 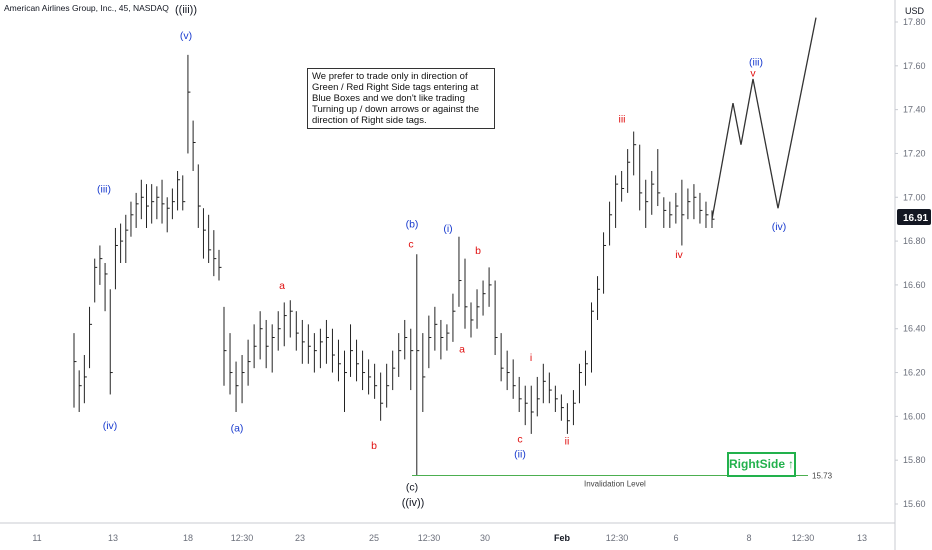 What do you see at coordinates (914, 329) in the screenshot?
I see `price-tick-label: 16.40` at bounding box center [914, 329].